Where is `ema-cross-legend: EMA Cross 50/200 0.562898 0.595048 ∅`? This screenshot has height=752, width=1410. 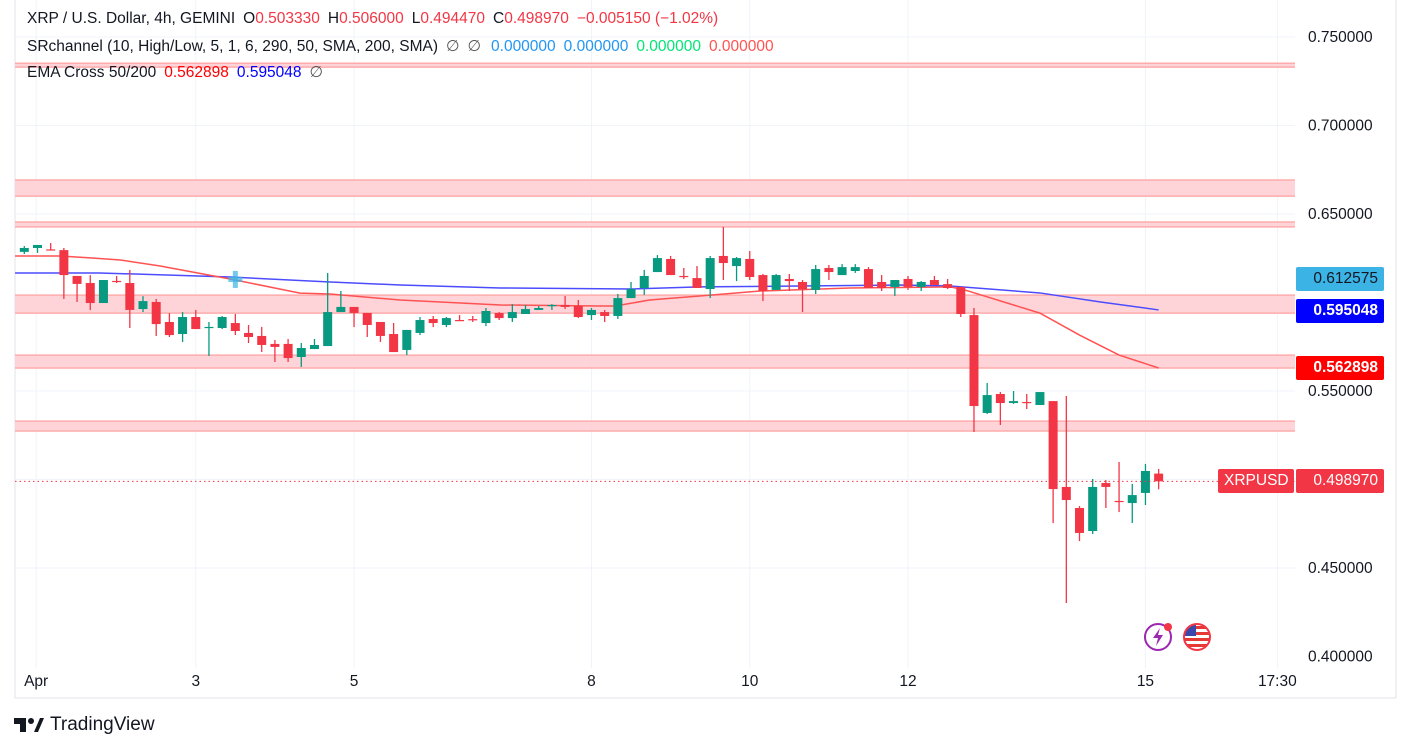 ema-cross-legend: EMA Cross 50/200 0.562898 0.595048 ∅ is located at coordinates (177, 72).